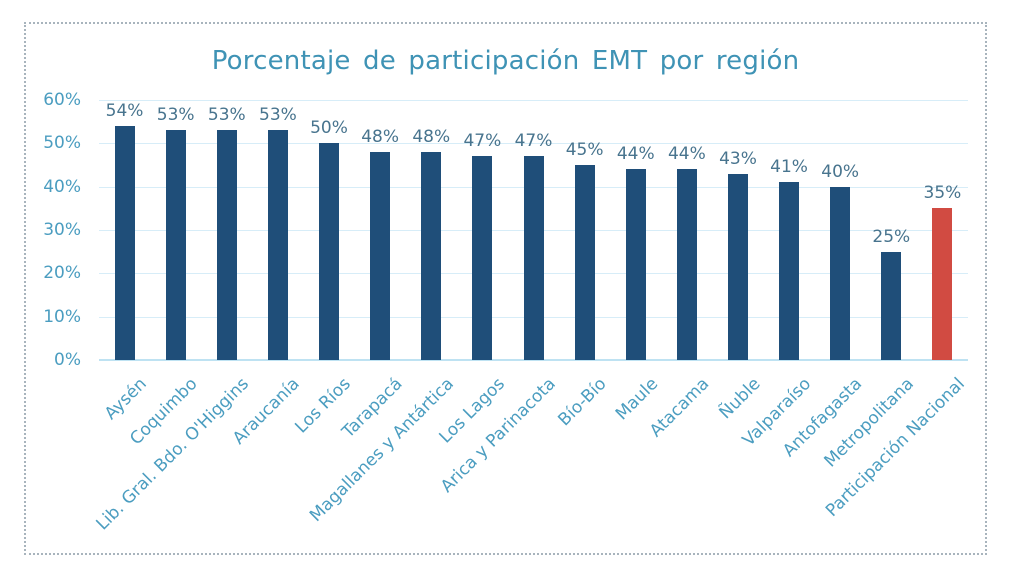  What do you see at coordinates (533, 360) in the screenshot?
I see `x-axis-line` at bounding box center [533, 360].